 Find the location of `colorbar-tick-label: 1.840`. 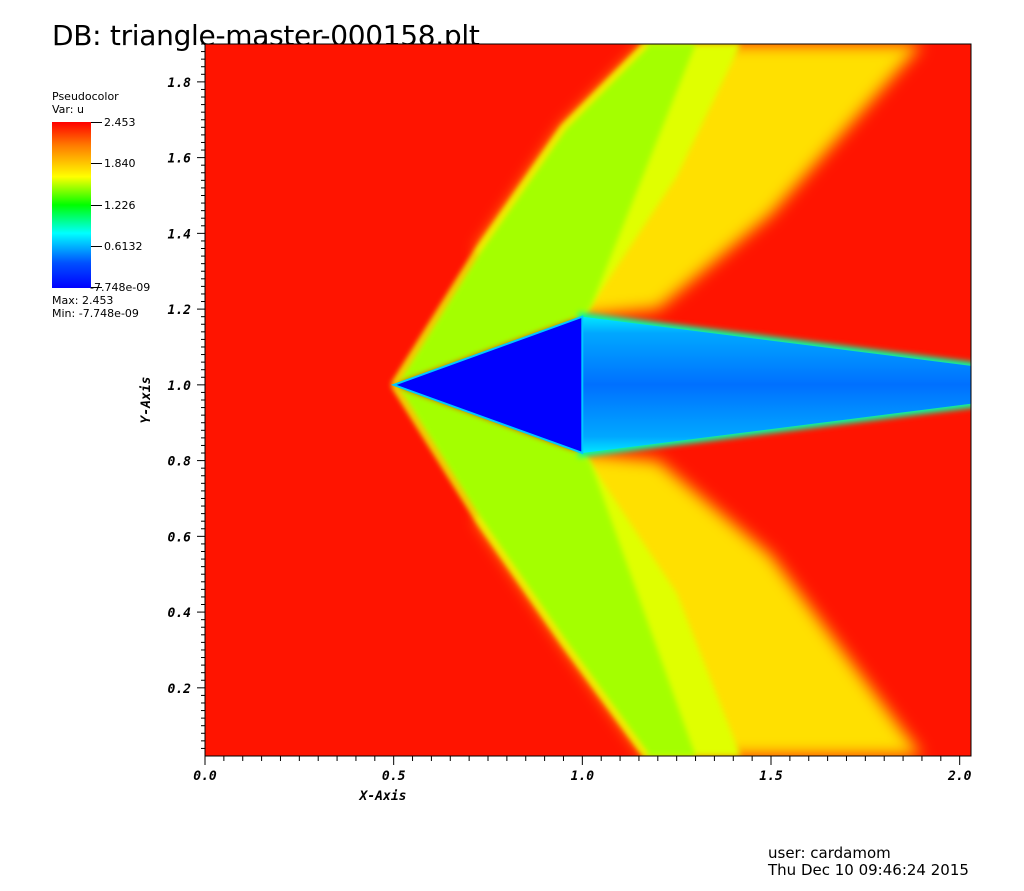

colorbar-tick-label: 1.840 is located at coordinates (120, 163).